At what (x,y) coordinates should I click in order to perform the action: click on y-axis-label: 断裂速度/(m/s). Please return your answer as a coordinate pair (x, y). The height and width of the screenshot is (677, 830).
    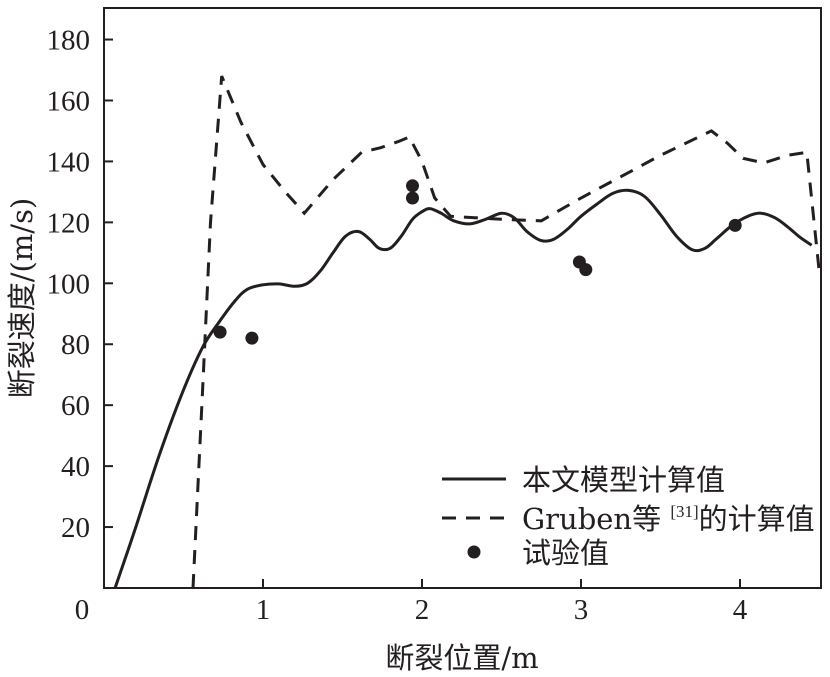
    Looking at the image, I should click on (22, 298).